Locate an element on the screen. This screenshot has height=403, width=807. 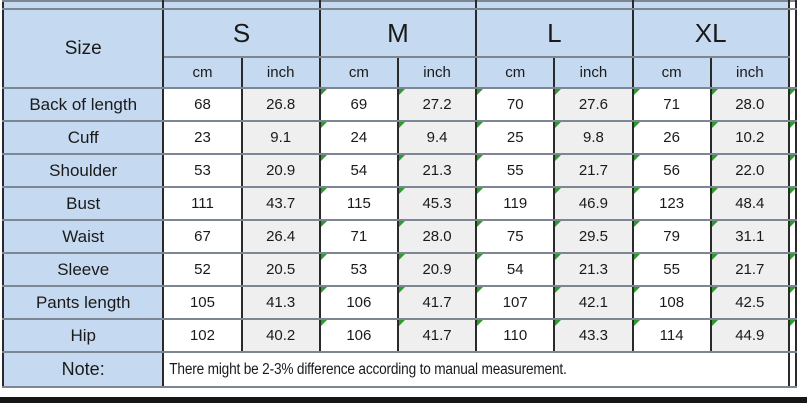
value-cell-inch: 28.0 is located at coordinates (437, 236).